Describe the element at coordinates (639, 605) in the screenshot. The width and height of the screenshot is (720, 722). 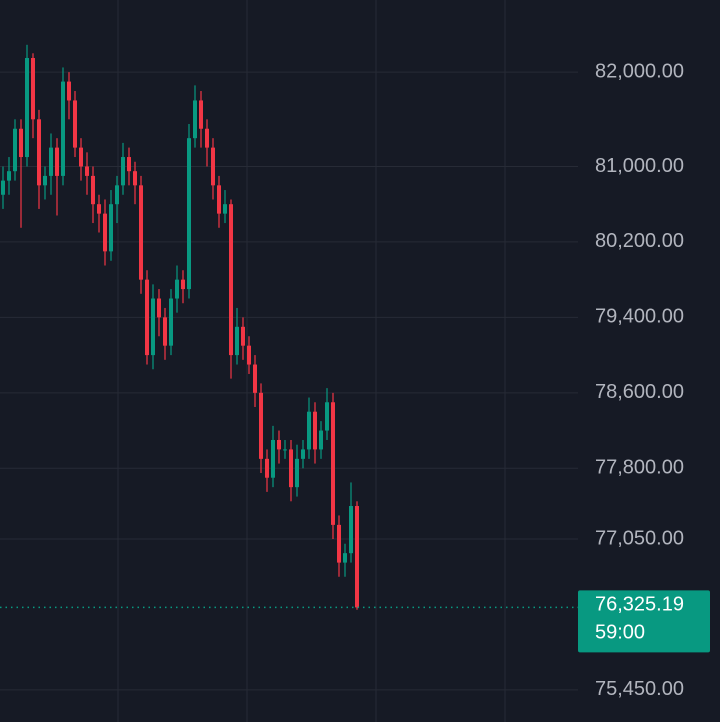
I see `last-price-label: 76,325.19` at that location.